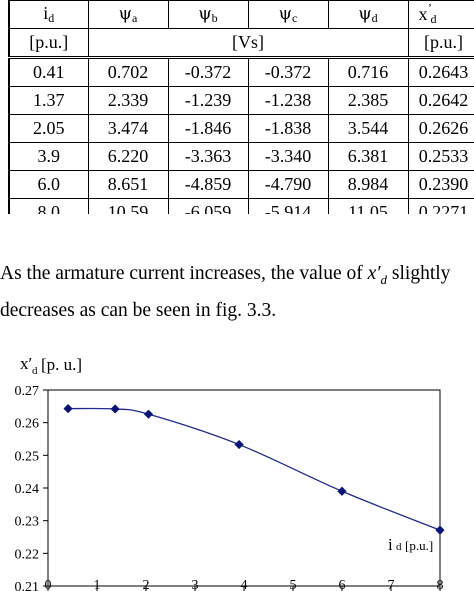  I want to click on x-axis-label: i d [p.u.], so click(410, 544).